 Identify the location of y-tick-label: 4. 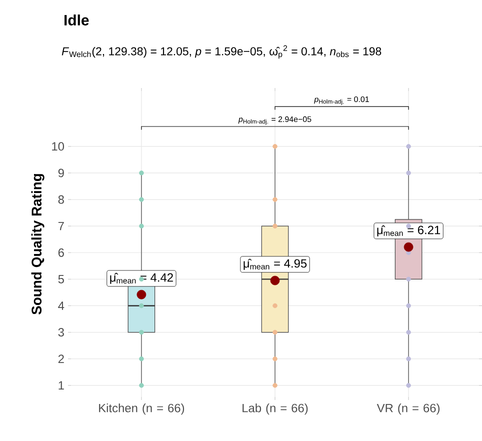
(61, 306).